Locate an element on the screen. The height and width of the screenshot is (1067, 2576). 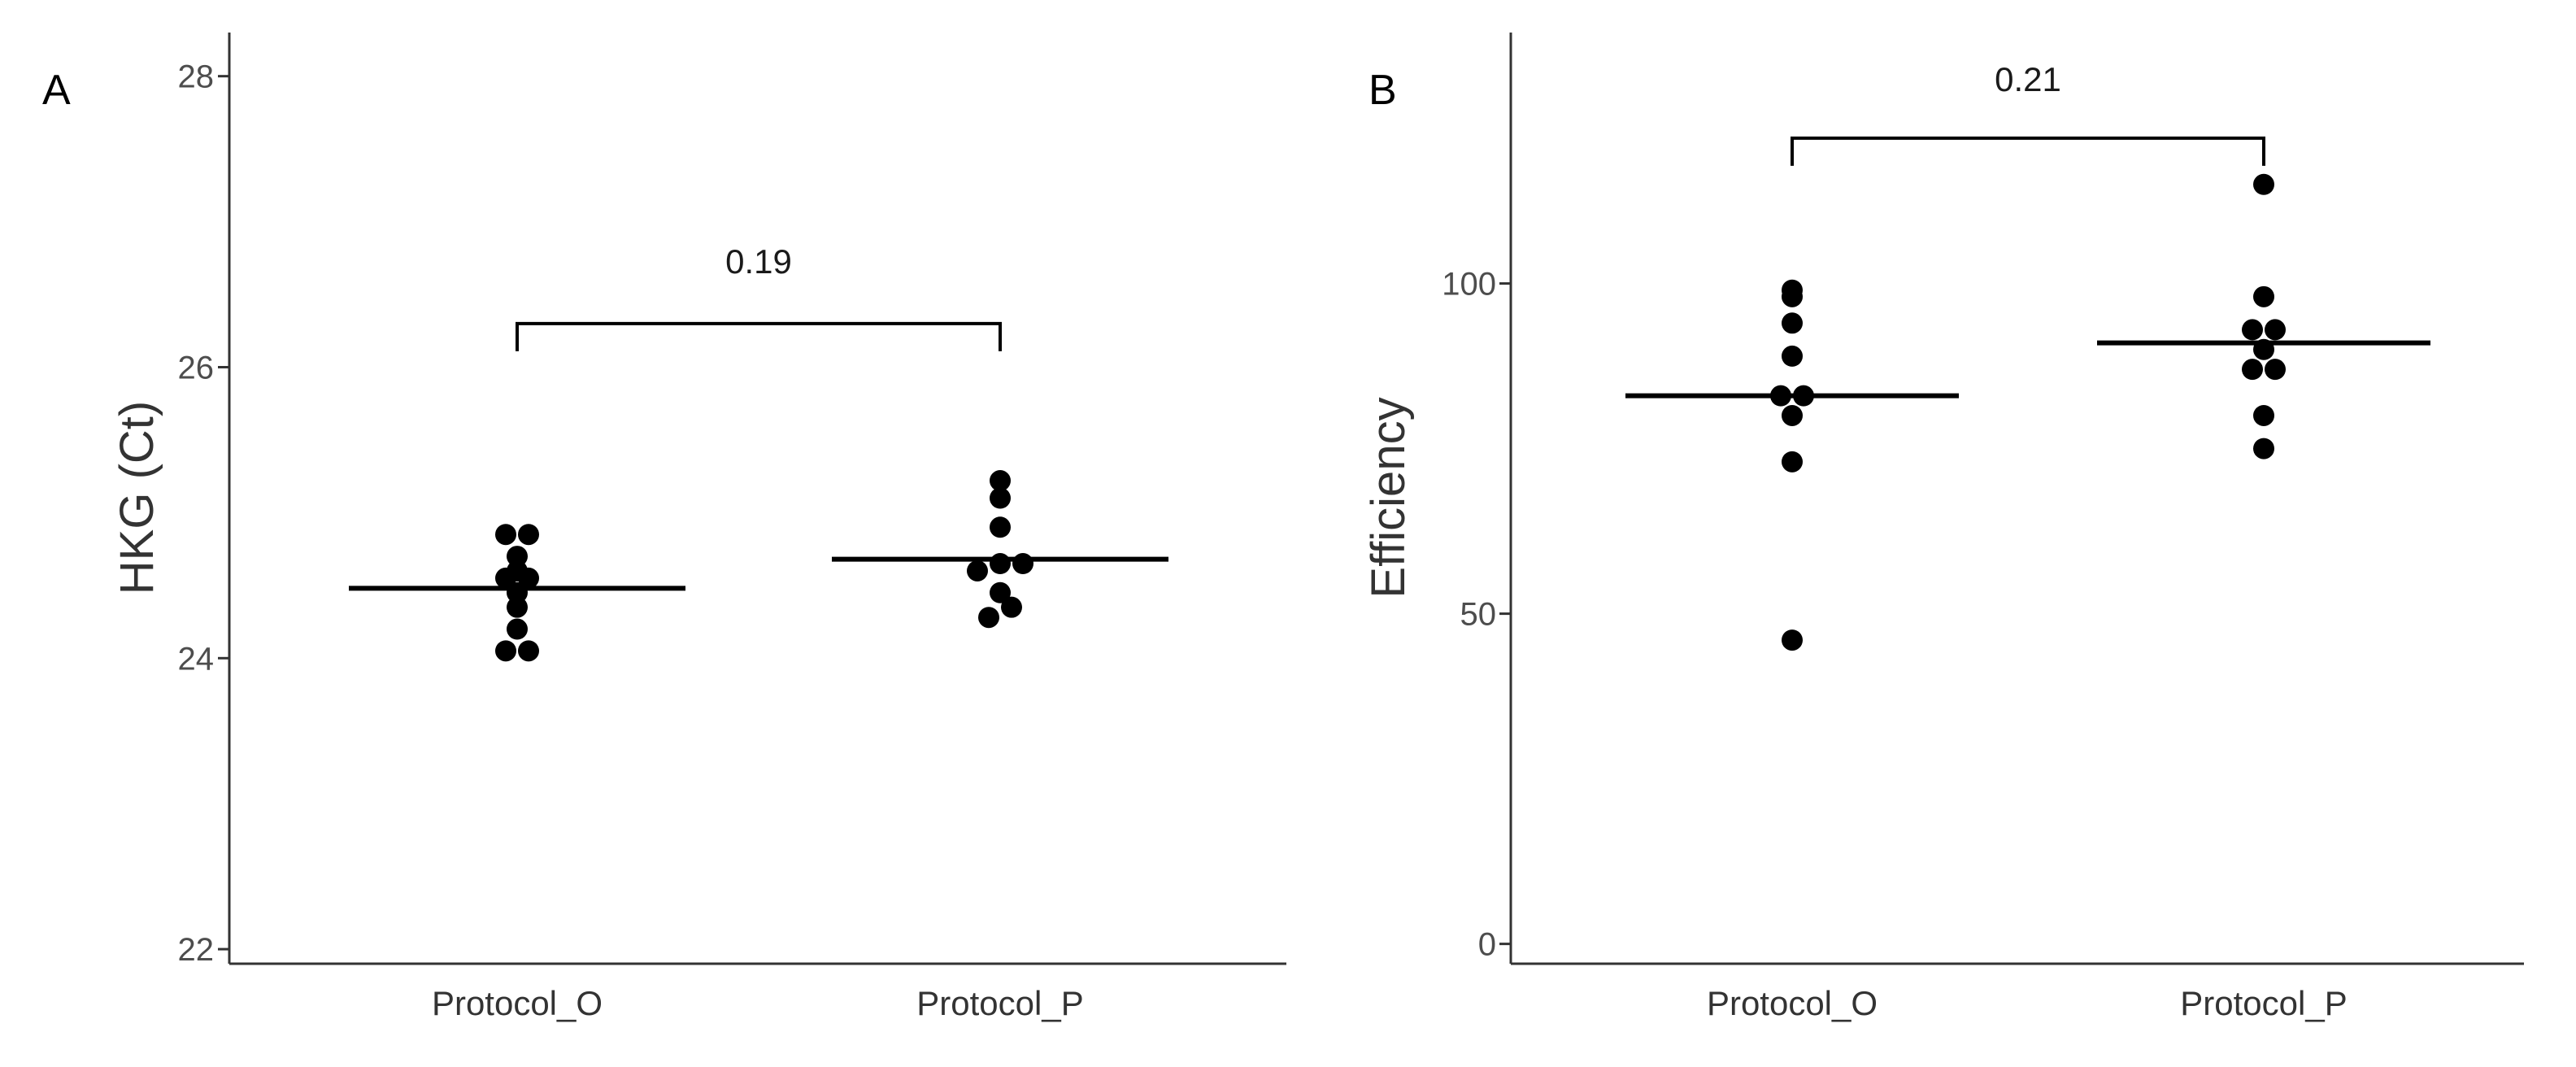
y-tick-label: 24 is located at coordinates (196, 659).